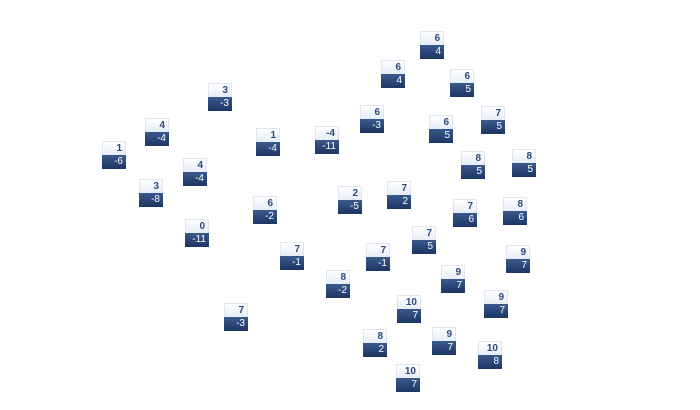  I want to click on tile: 8 -2, so click(338, 284).